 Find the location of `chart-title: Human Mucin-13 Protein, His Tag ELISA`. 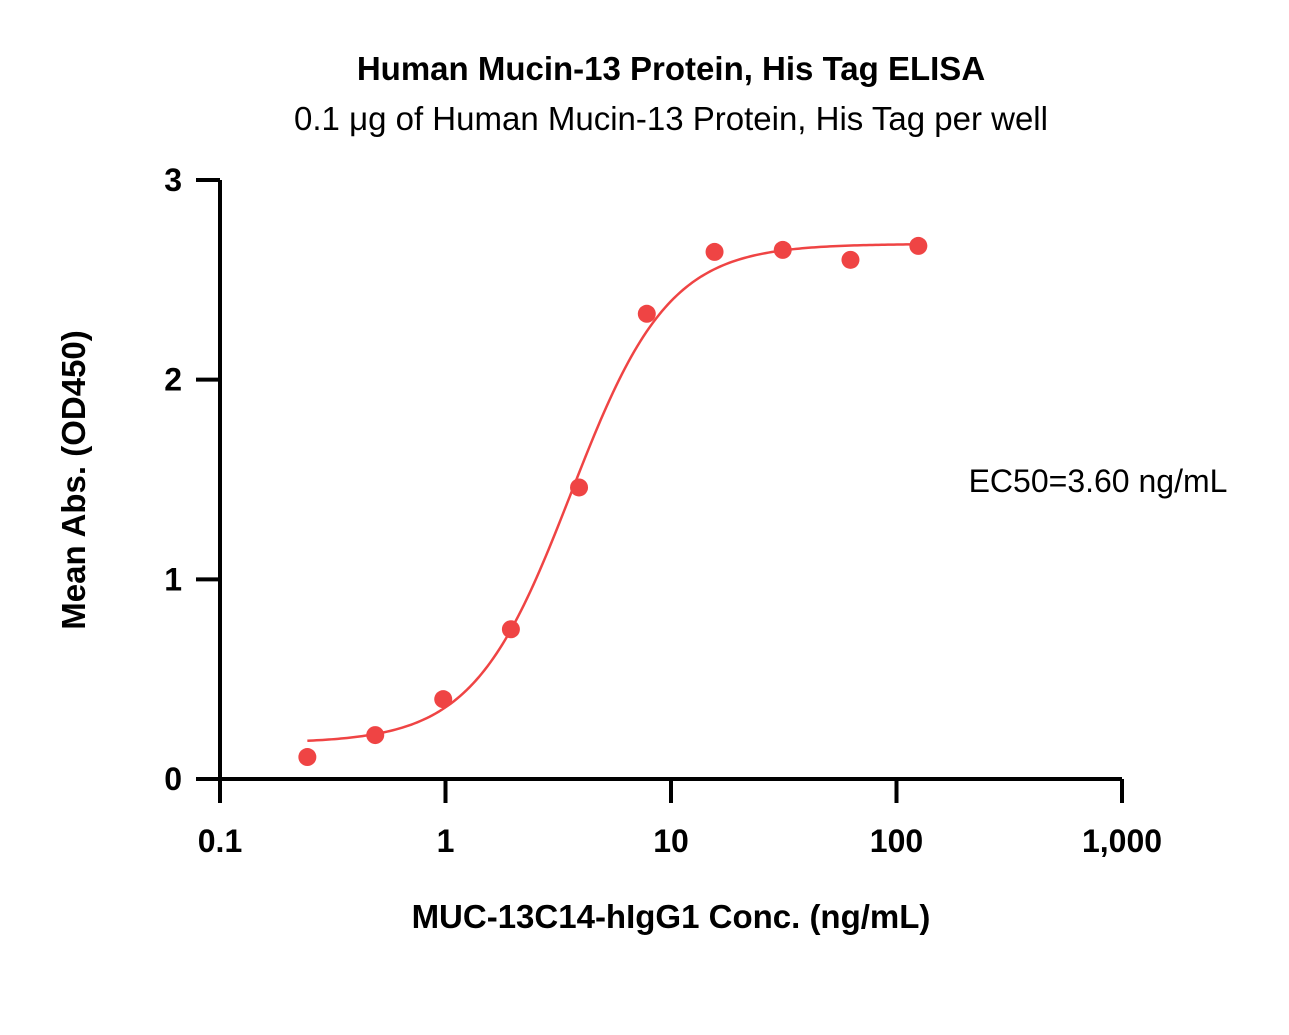

chart-title: Human Mucin-13 Protein, His Tag ELISA is located at coordinates (671, 68).